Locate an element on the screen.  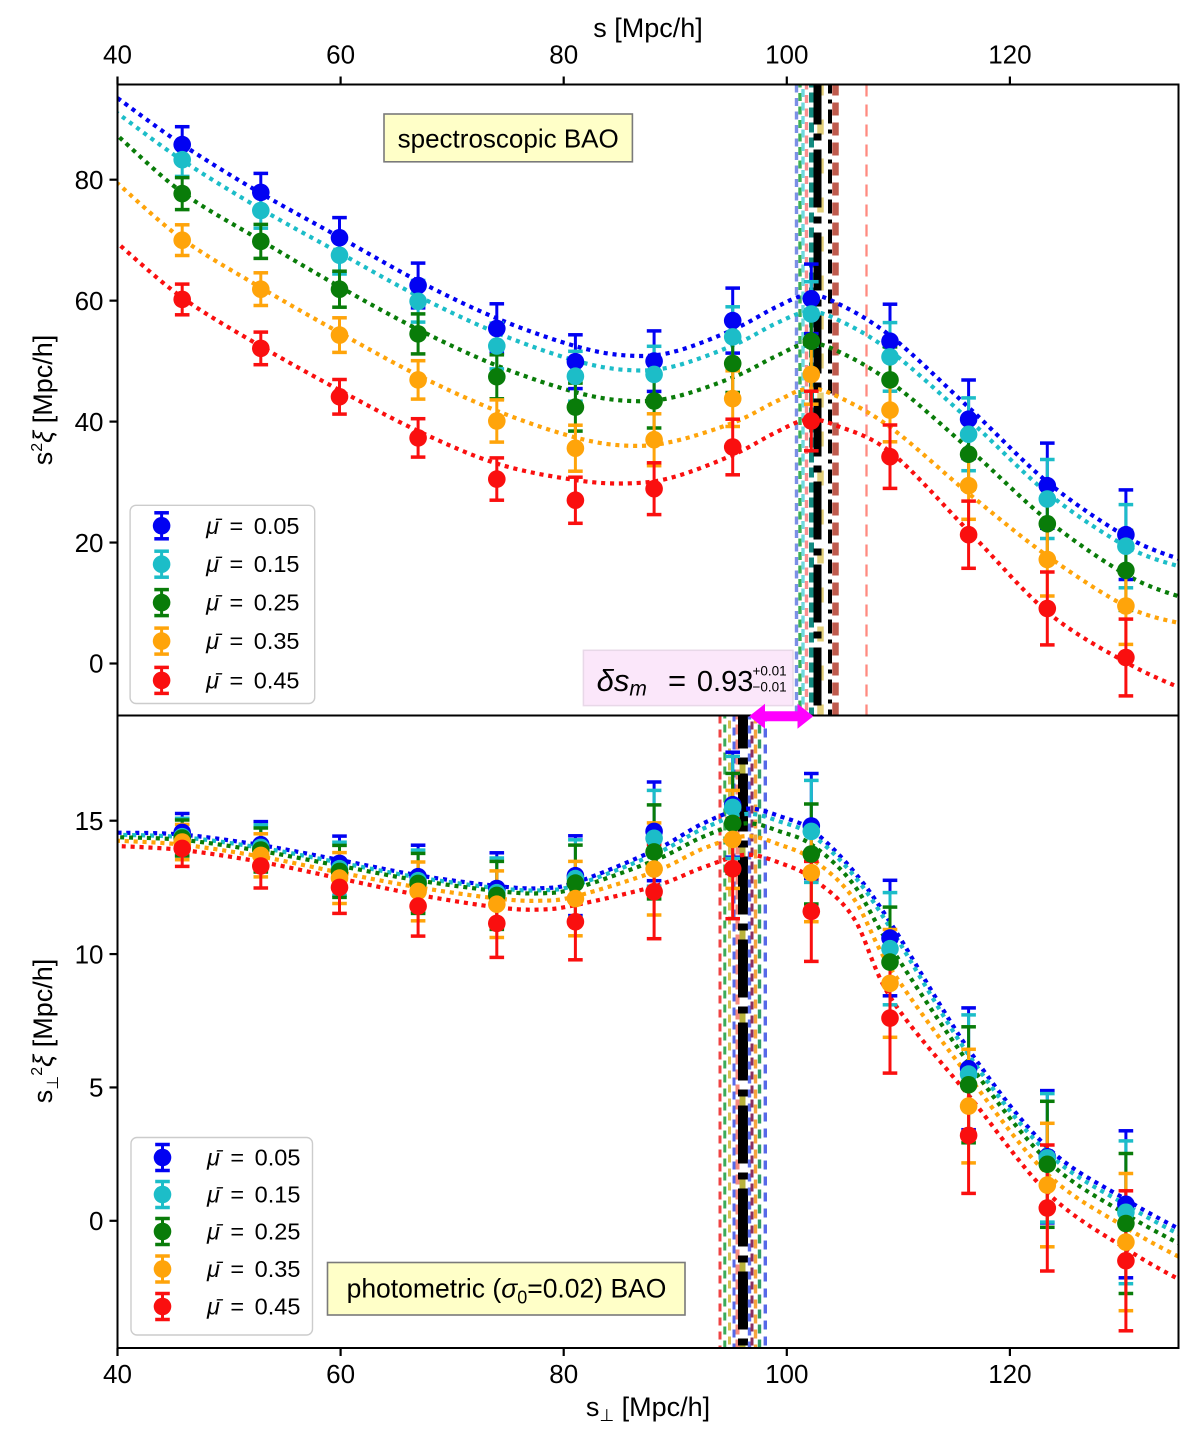
svg-text: s⊥2ξ [Mpc/h] is located at coordinates (45, 1031).